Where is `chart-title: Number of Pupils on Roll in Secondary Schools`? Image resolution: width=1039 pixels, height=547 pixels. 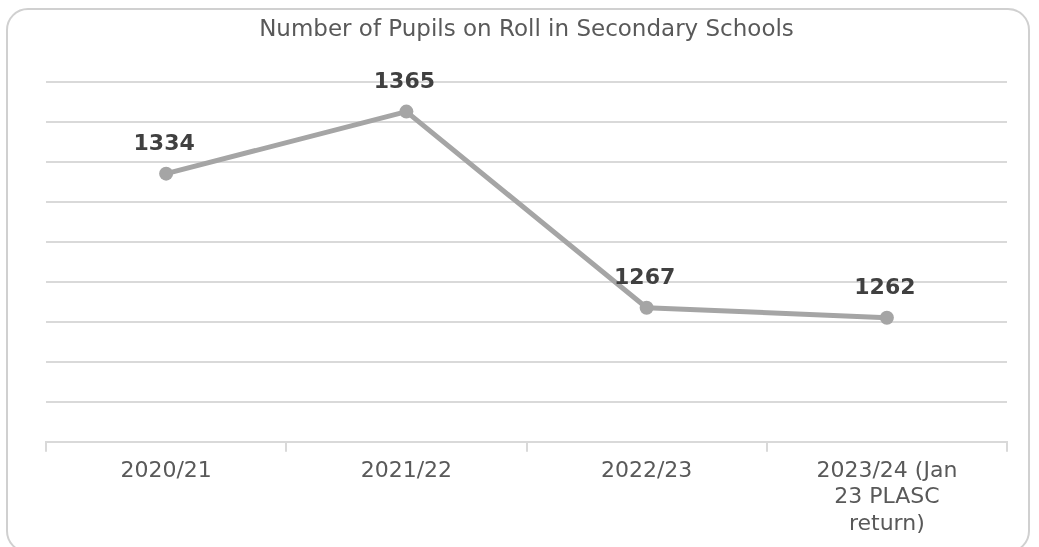 chart-title: Number of Pupils on Roll in Secondary Schools is located at coordinates (526, 27).